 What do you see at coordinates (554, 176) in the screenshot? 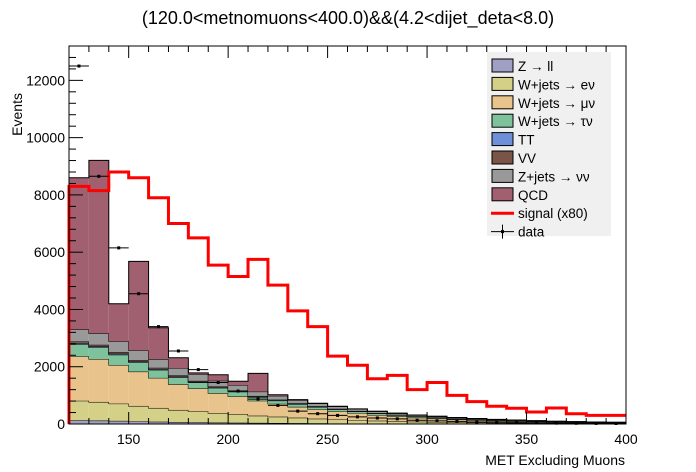
I see `legend-label-6: Z+jets → νν` at bounding box center [554, 176].